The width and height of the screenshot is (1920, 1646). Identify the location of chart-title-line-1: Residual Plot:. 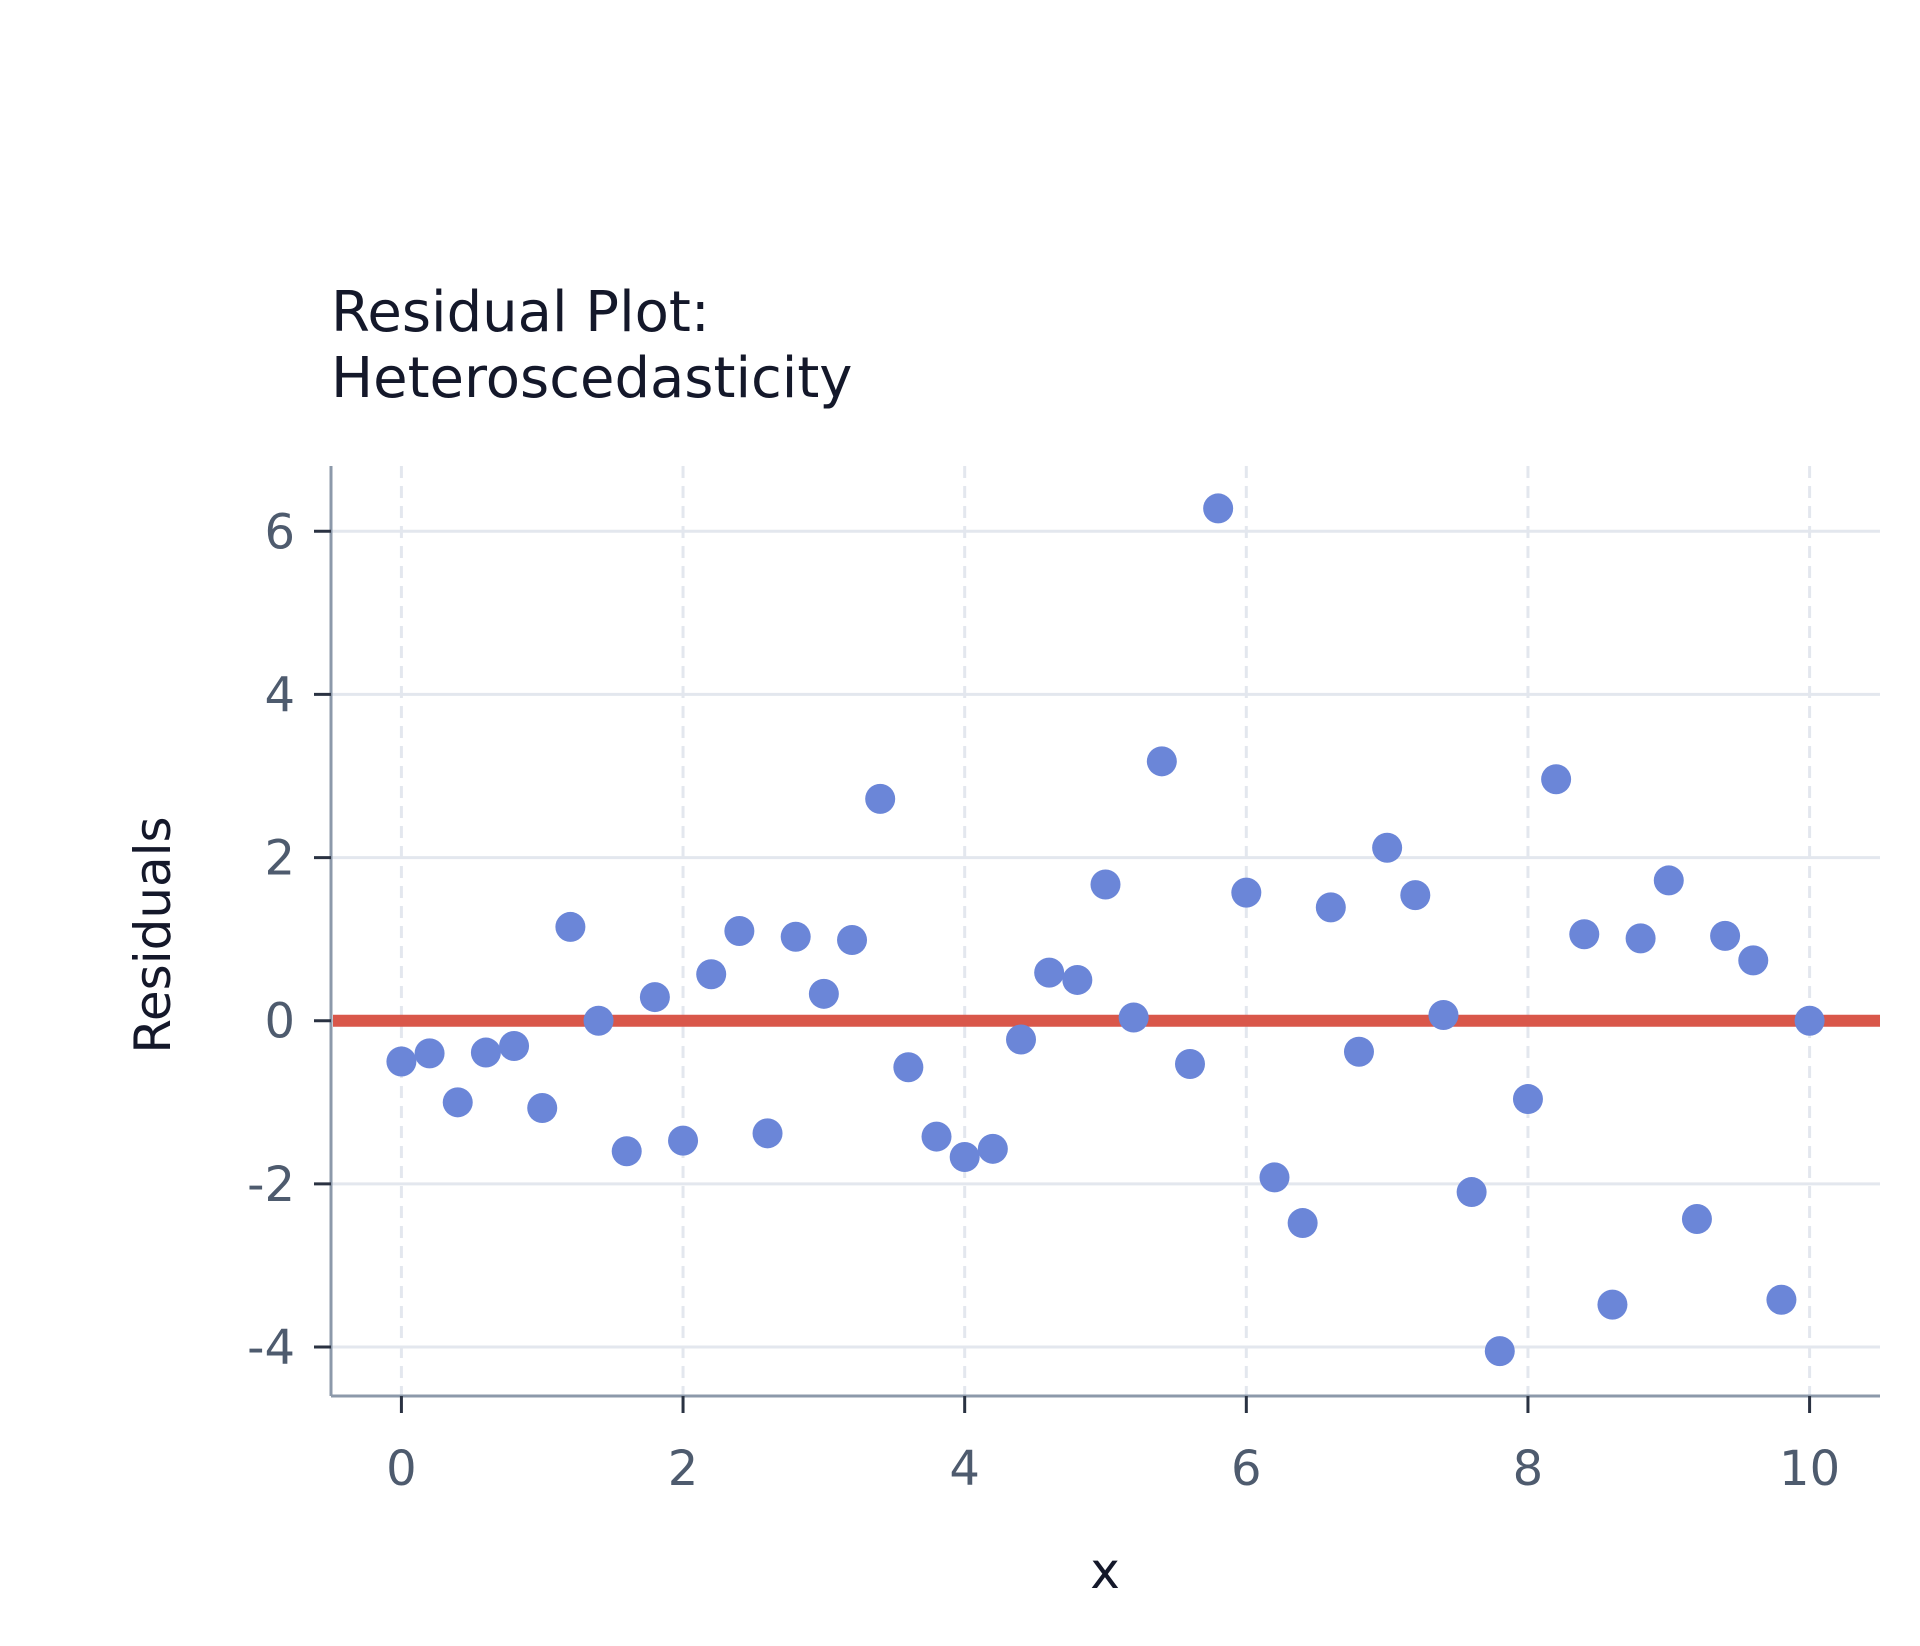
(520, 312).